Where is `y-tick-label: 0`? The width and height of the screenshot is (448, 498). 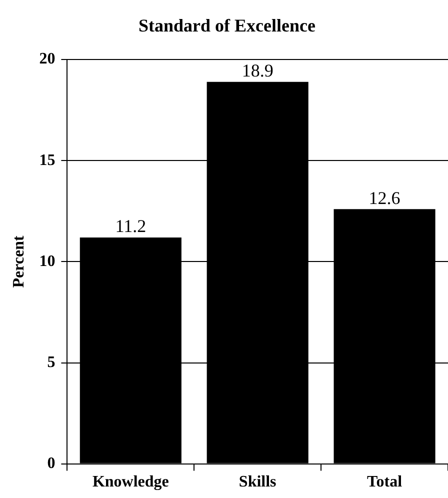 y-tick-label: 0 is located at coordinates (51, 463).